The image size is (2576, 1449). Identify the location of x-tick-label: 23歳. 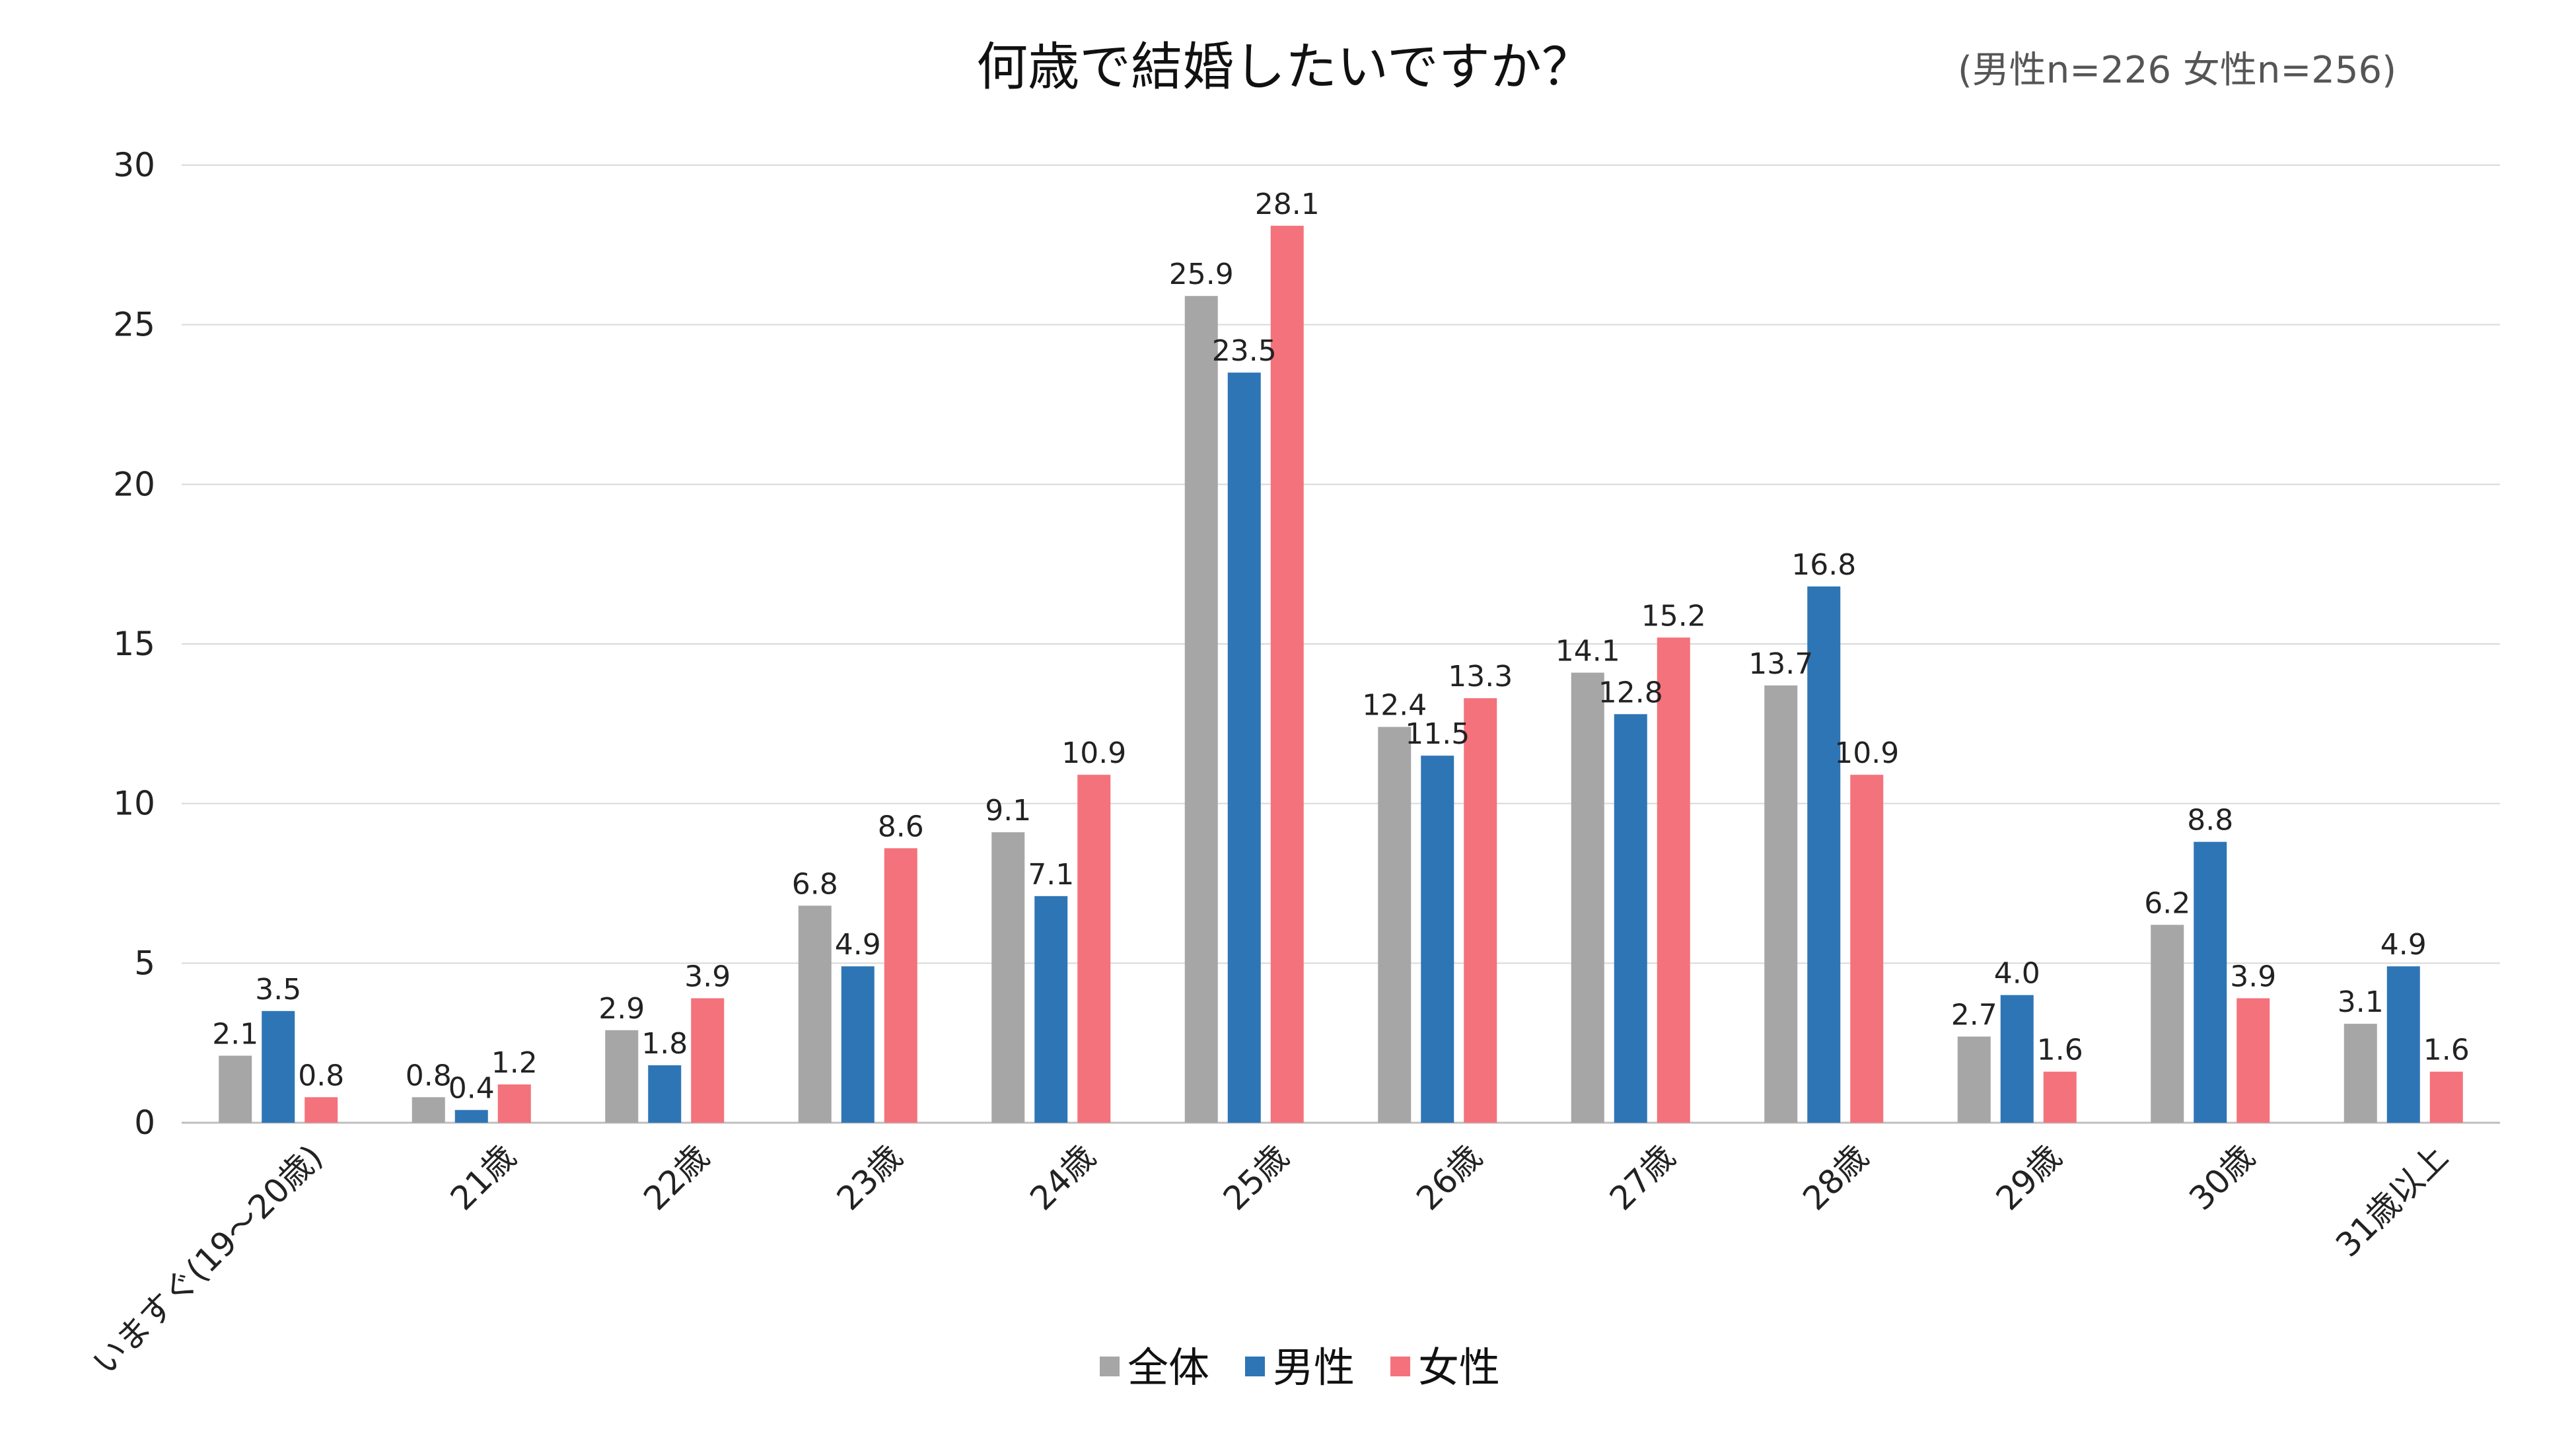
(870, 1177).